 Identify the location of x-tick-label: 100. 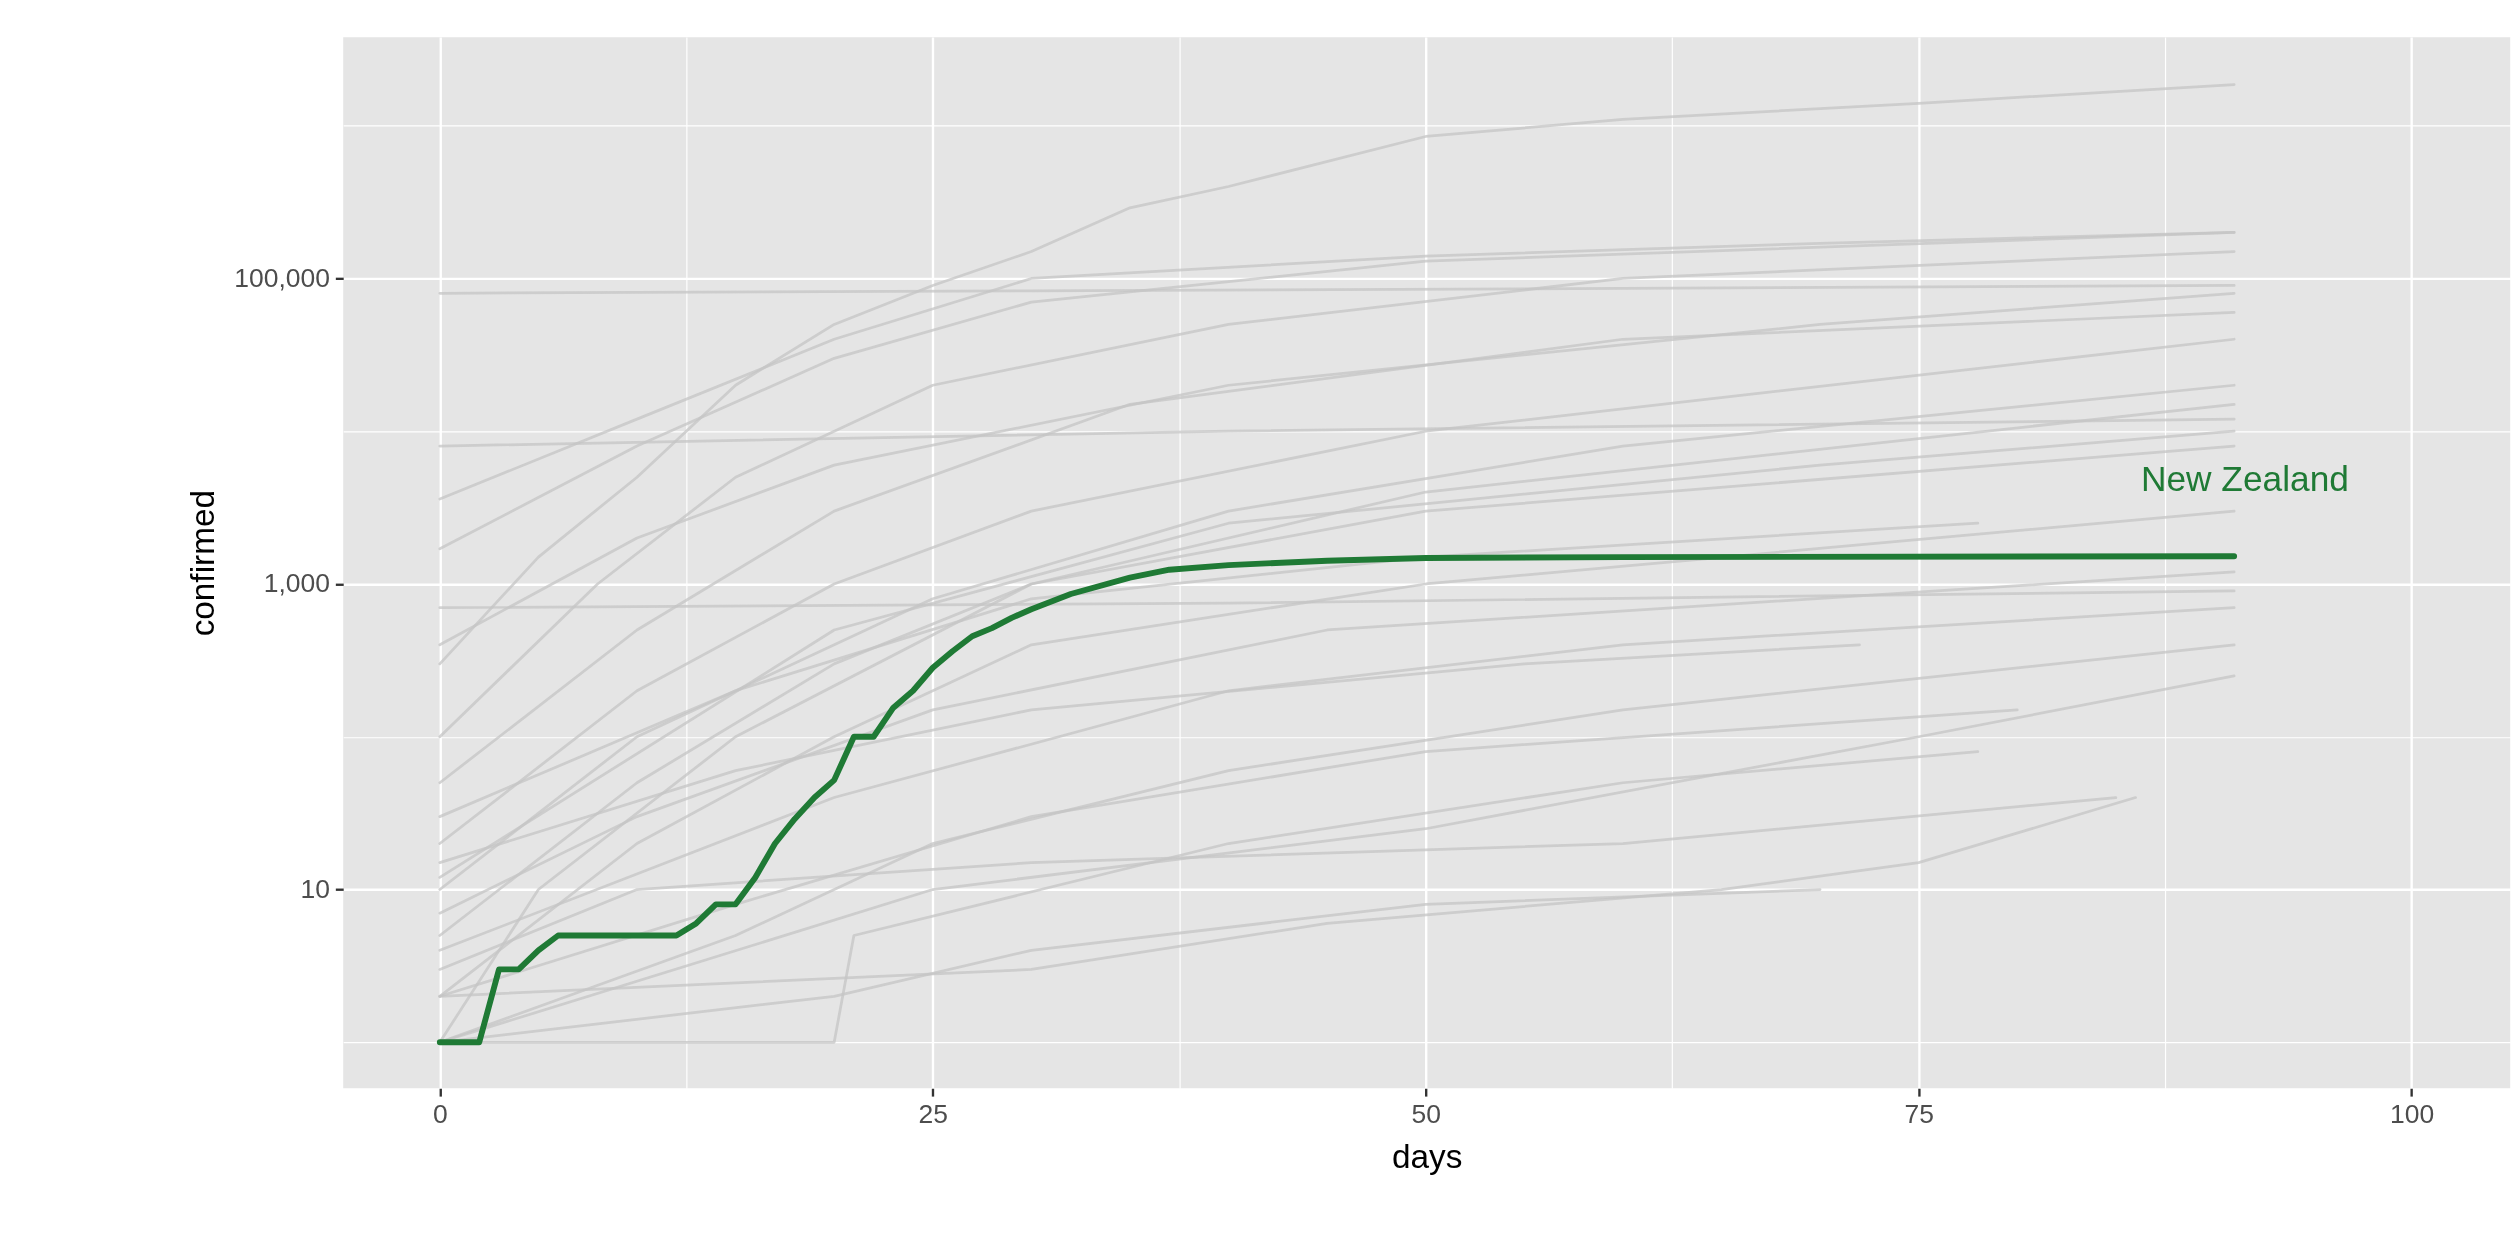
(2412, 1114).